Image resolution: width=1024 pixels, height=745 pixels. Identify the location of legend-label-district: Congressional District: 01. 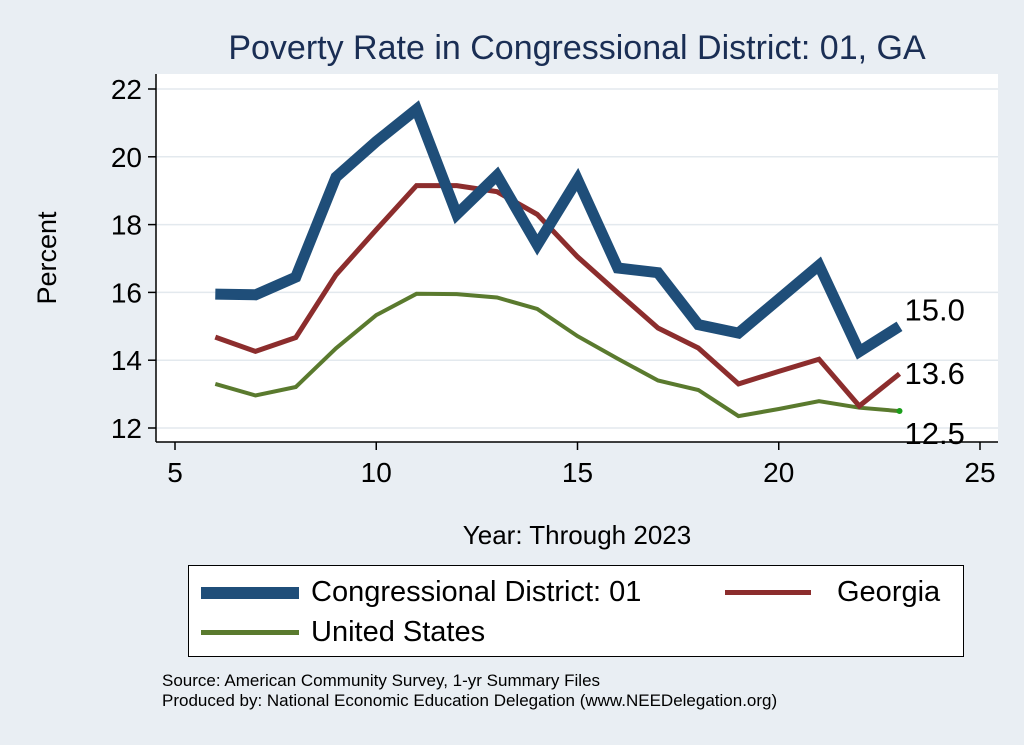
(476, 592).